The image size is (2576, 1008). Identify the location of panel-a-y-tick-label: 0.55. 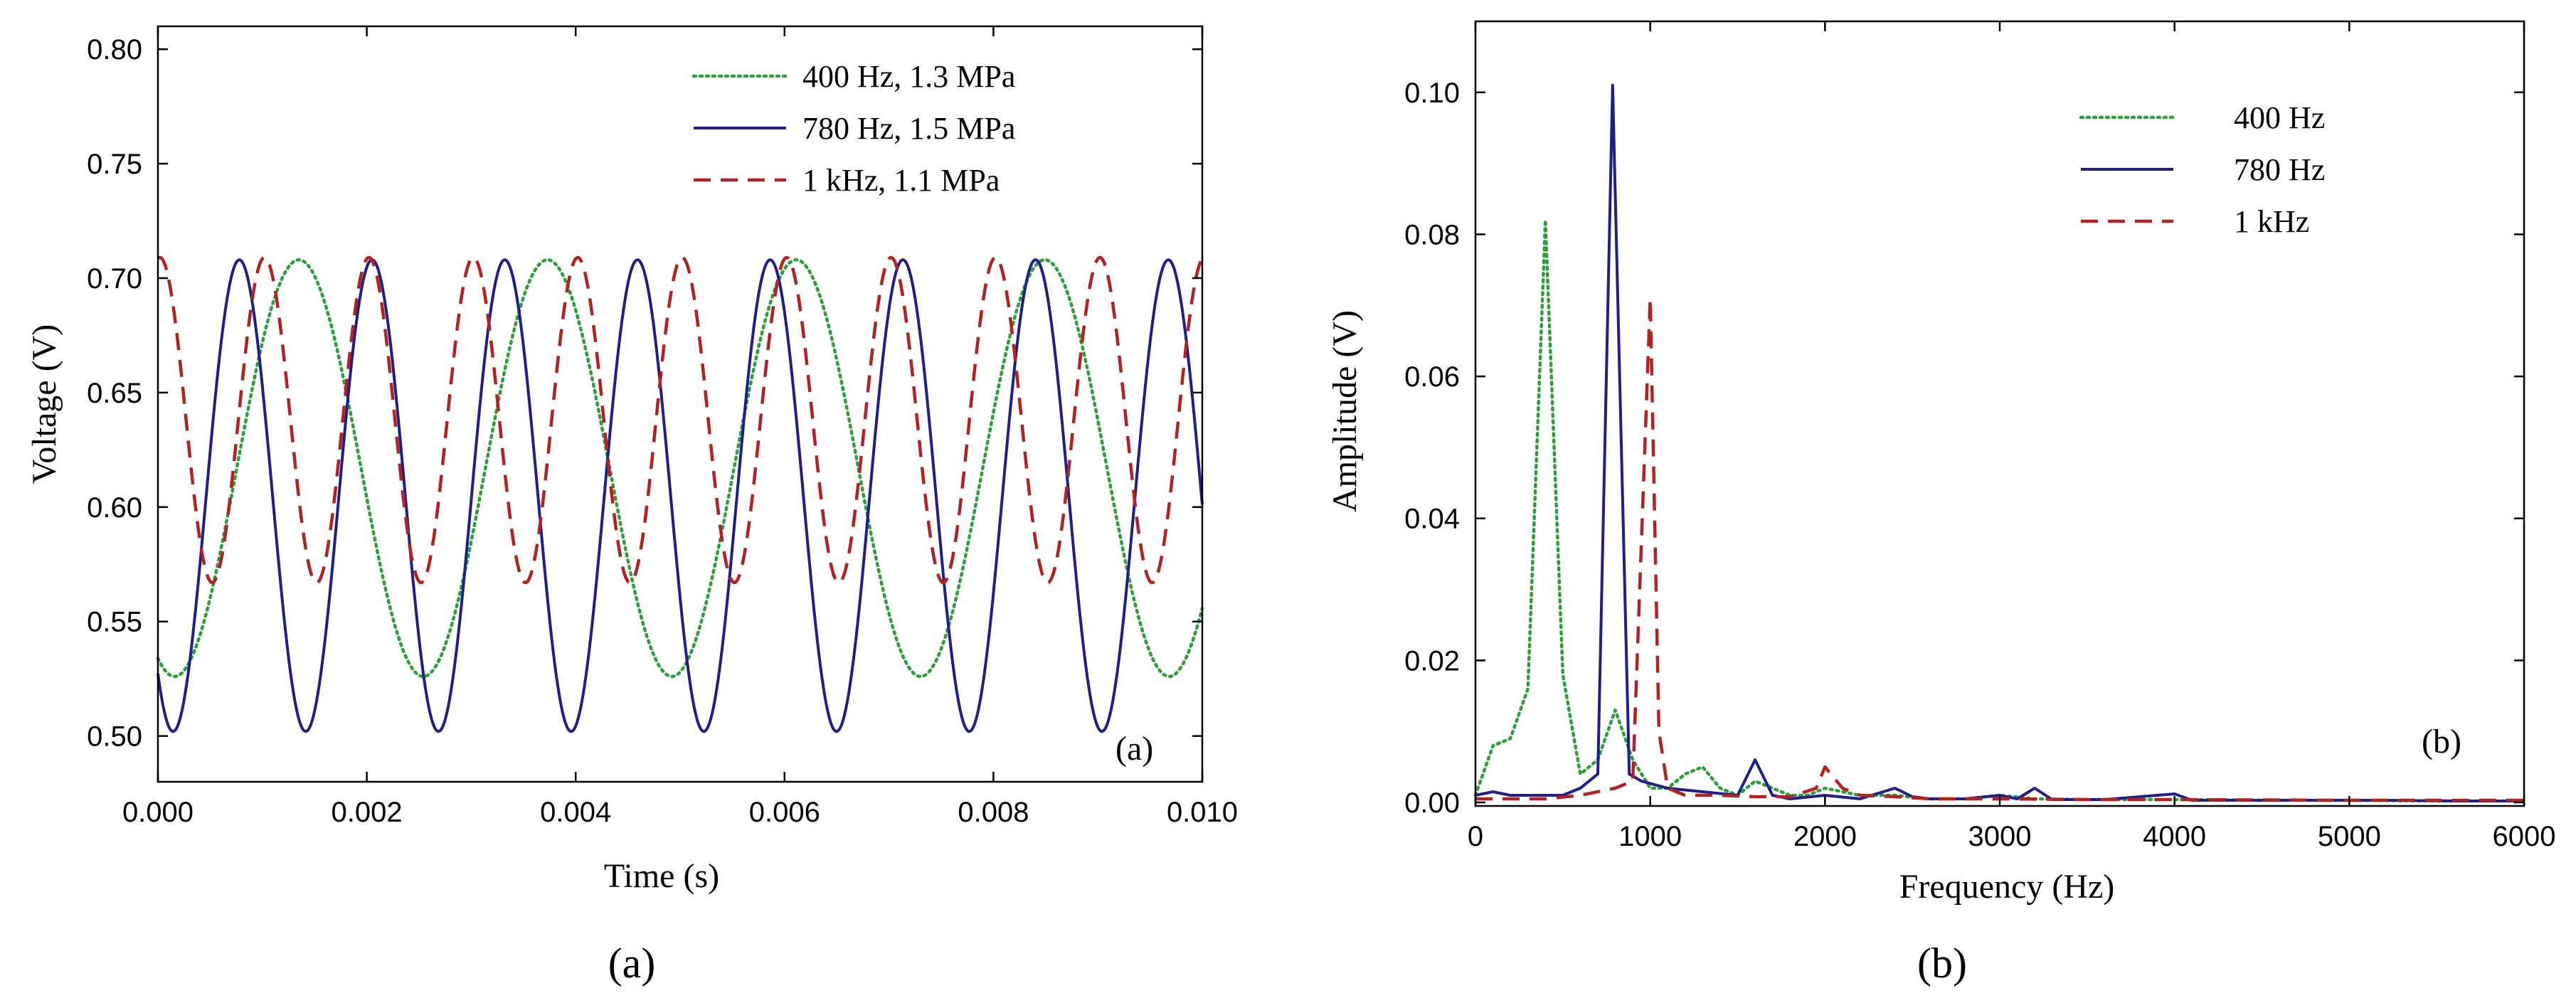
(114, 622).